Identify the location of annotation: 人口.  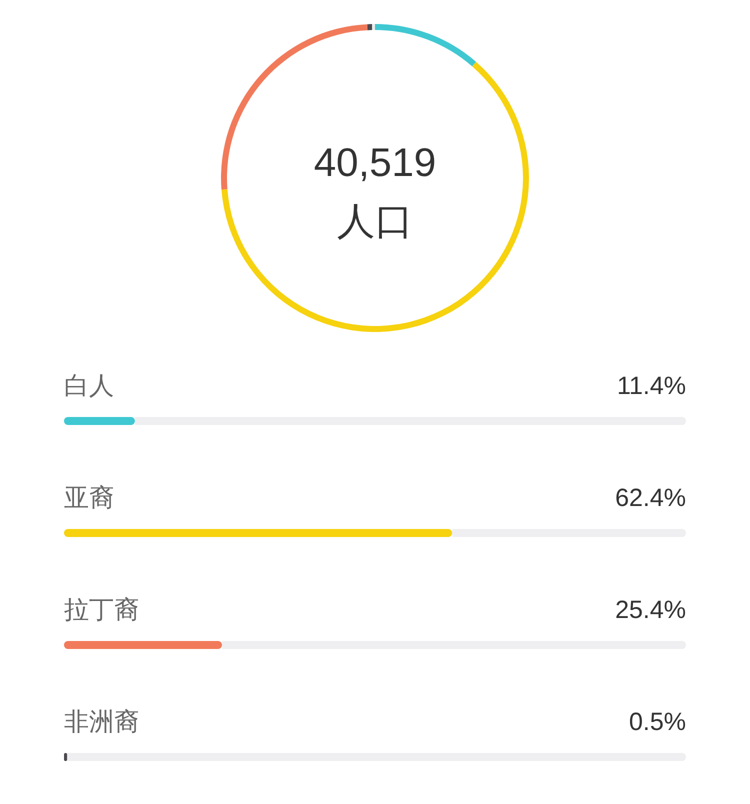
(375, 222).